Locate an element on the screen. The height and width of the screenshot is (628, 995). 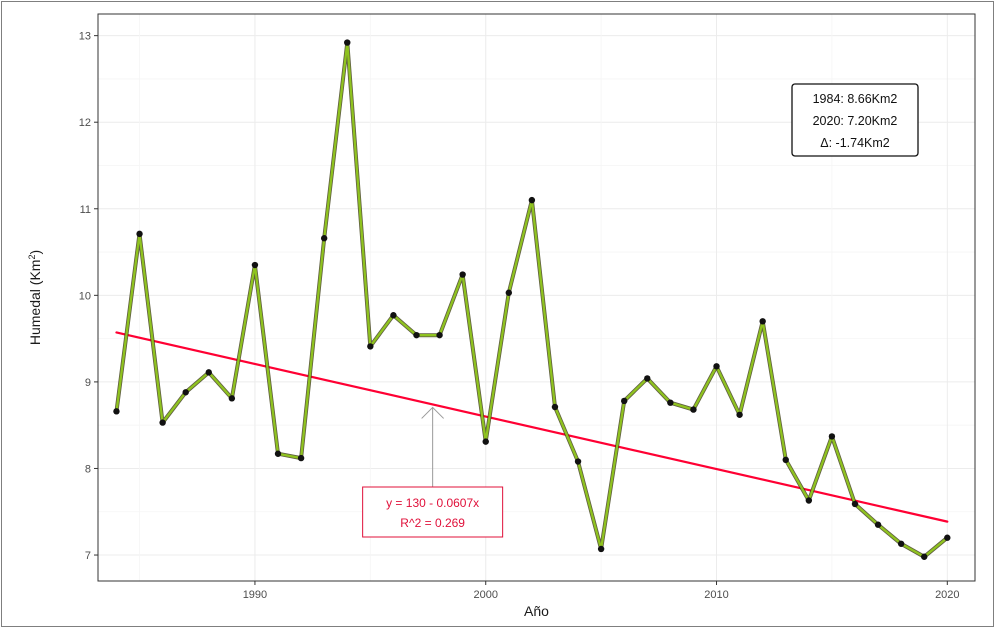
y-tick-label: 11 is located at coordinates (85, 210).